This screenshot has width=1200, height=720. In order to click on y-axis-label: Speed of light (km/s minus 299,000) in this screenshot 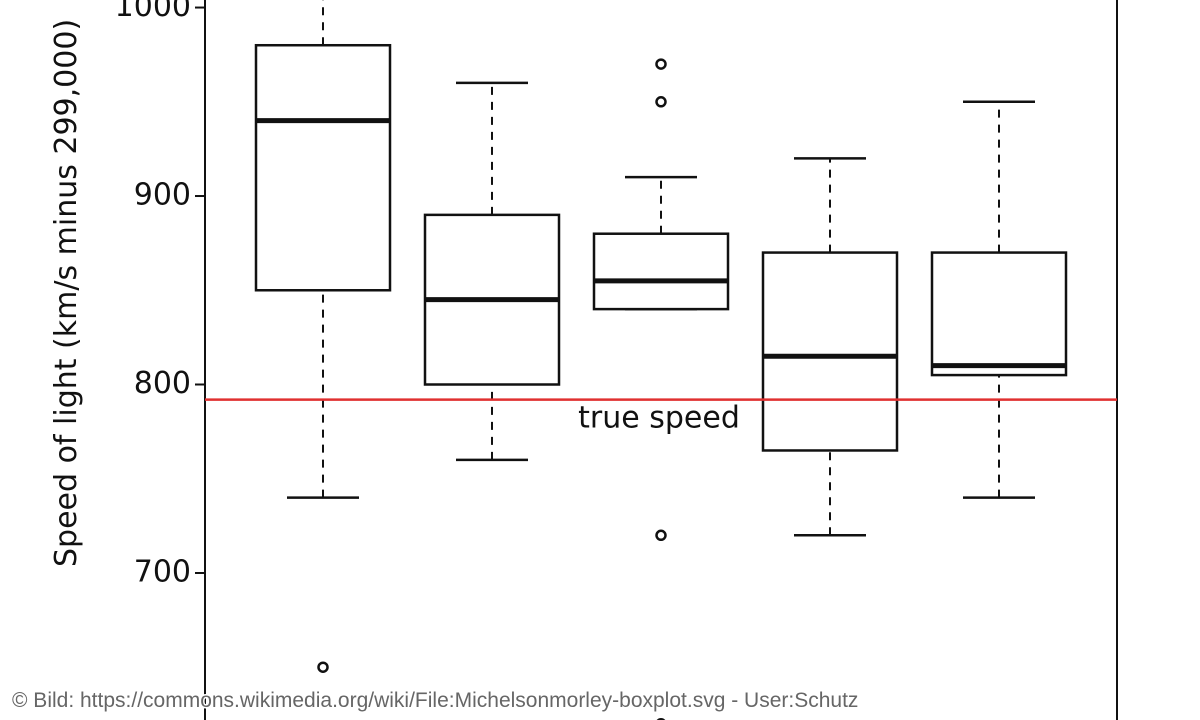, I will do `click(66, 293)`.